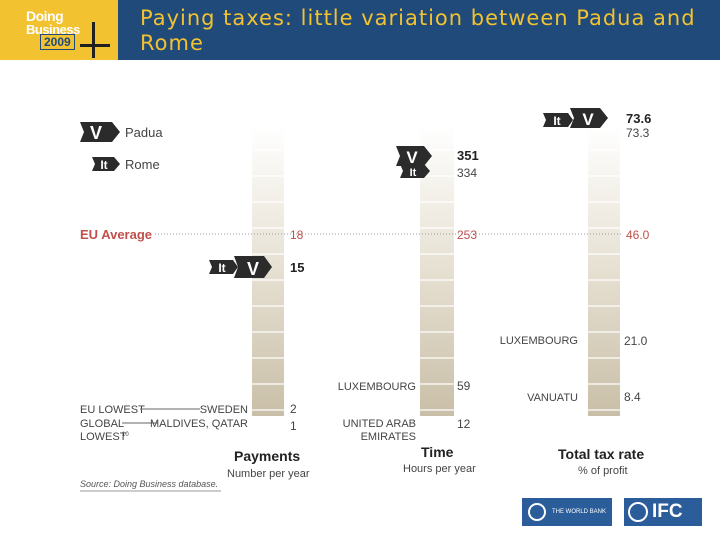 The image size is (720, 540). What do you see at coordinates (437, 452) in the screenshot?
I see `time-title: Time` at bounding box center [437, 452].